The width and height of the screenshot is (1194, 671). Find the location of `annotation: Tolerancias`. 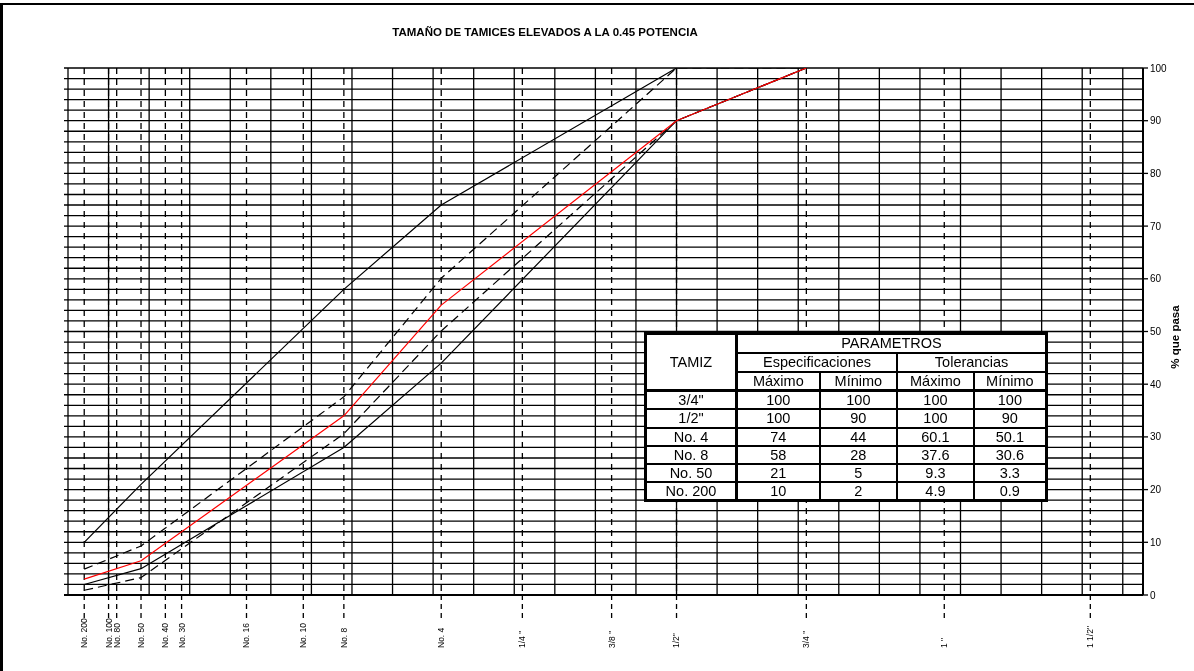

annotation: Tolerancias is located at coordinates (972, 362).